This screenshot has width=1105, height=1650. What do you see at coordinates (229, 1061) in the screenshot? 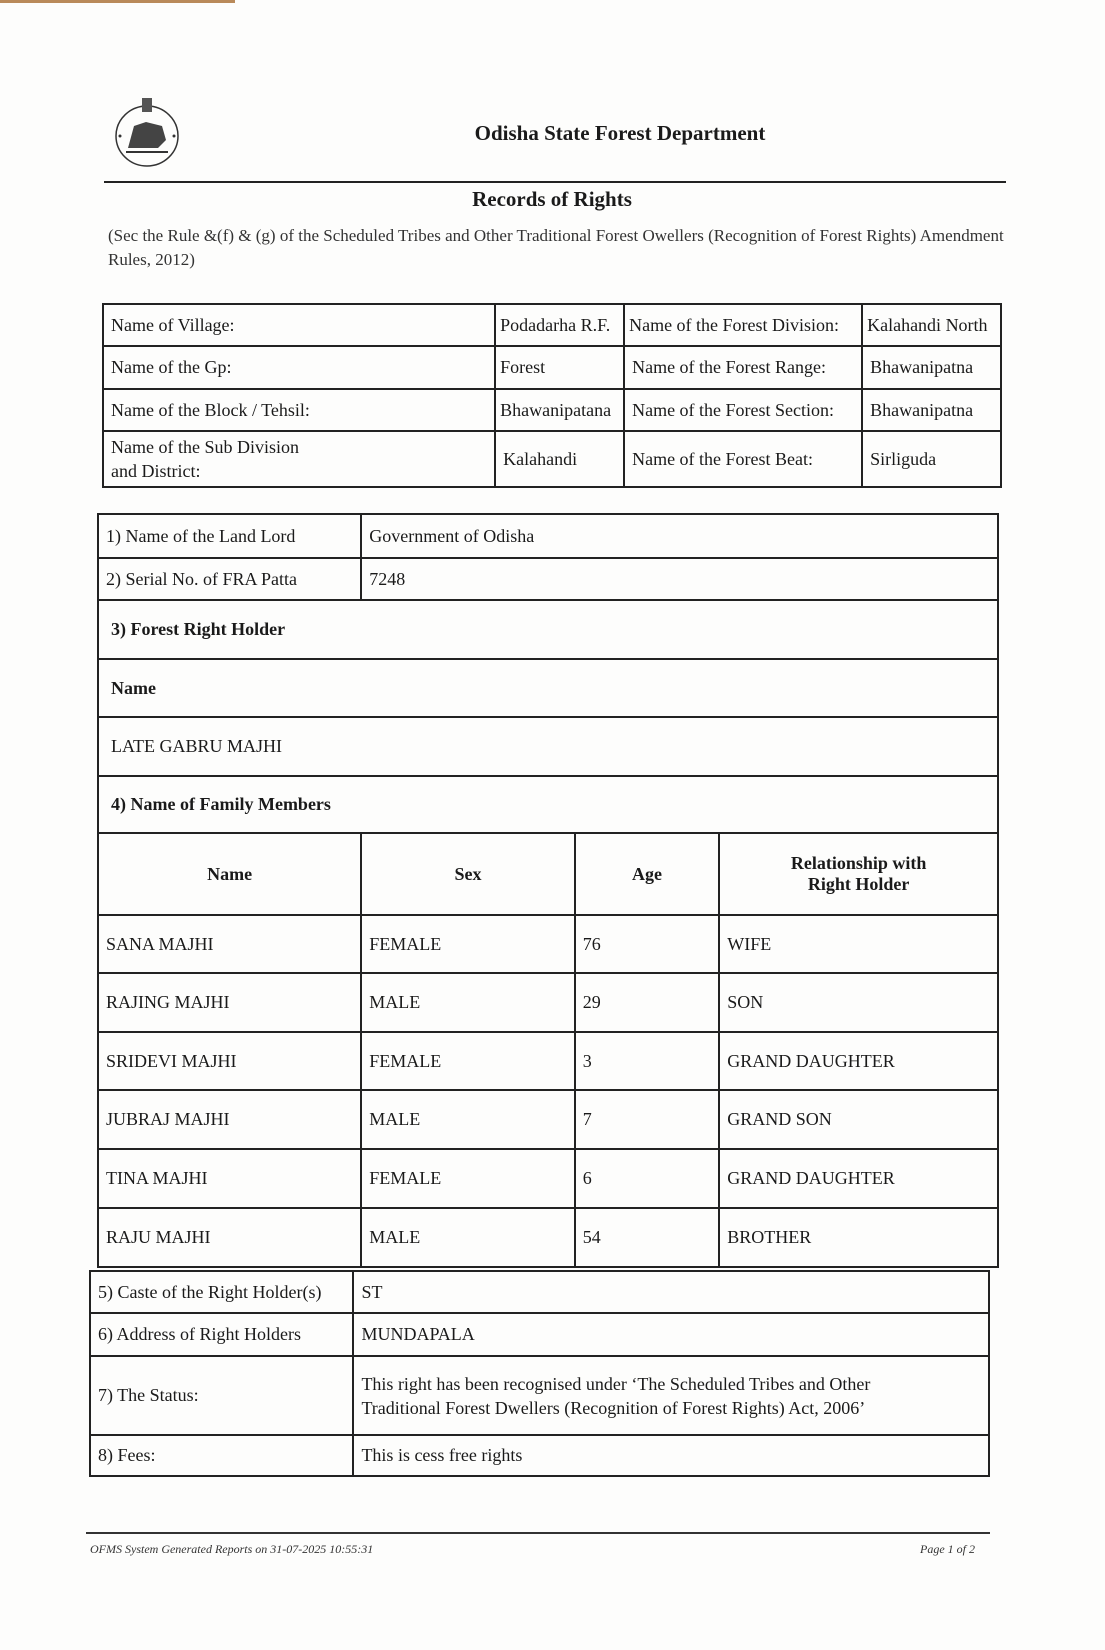
I see `member-name: SRIDEVI MAJHI` at bounding box center [229, 1061].